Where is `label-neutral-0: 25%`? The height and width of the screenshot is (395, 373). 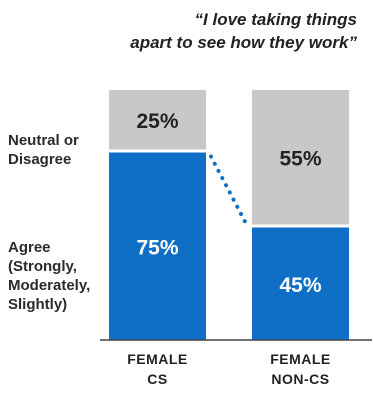 label-neutral-0: 25% is located at coordinates (157, 121).